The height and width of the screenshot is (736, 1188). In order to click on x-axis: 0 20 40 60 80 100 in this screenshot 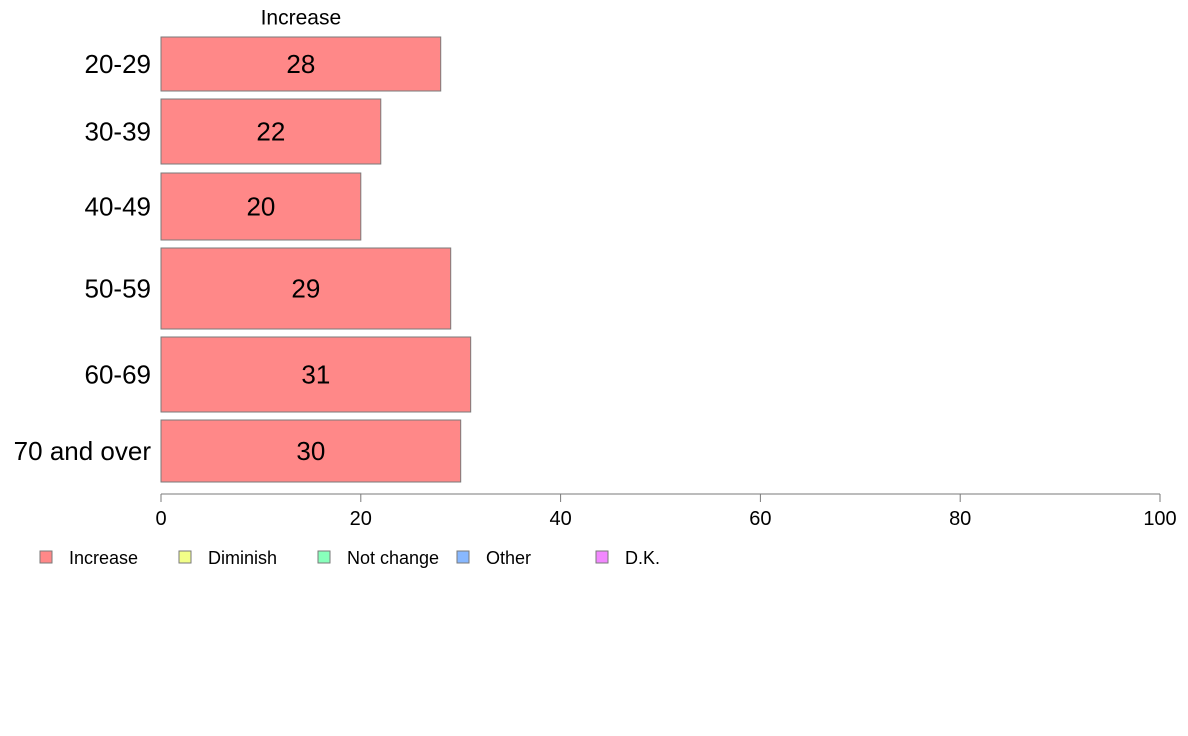, I will do `click(666, 511)`.